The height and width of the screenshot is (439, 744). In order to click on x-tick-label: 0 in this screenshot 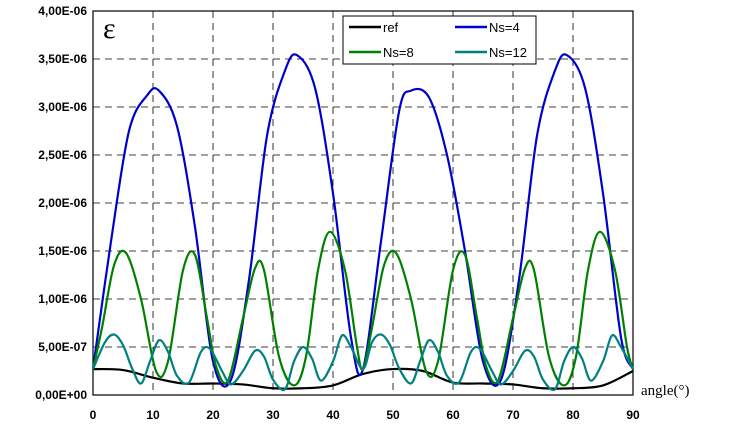, I will do `click(93, 415)`.